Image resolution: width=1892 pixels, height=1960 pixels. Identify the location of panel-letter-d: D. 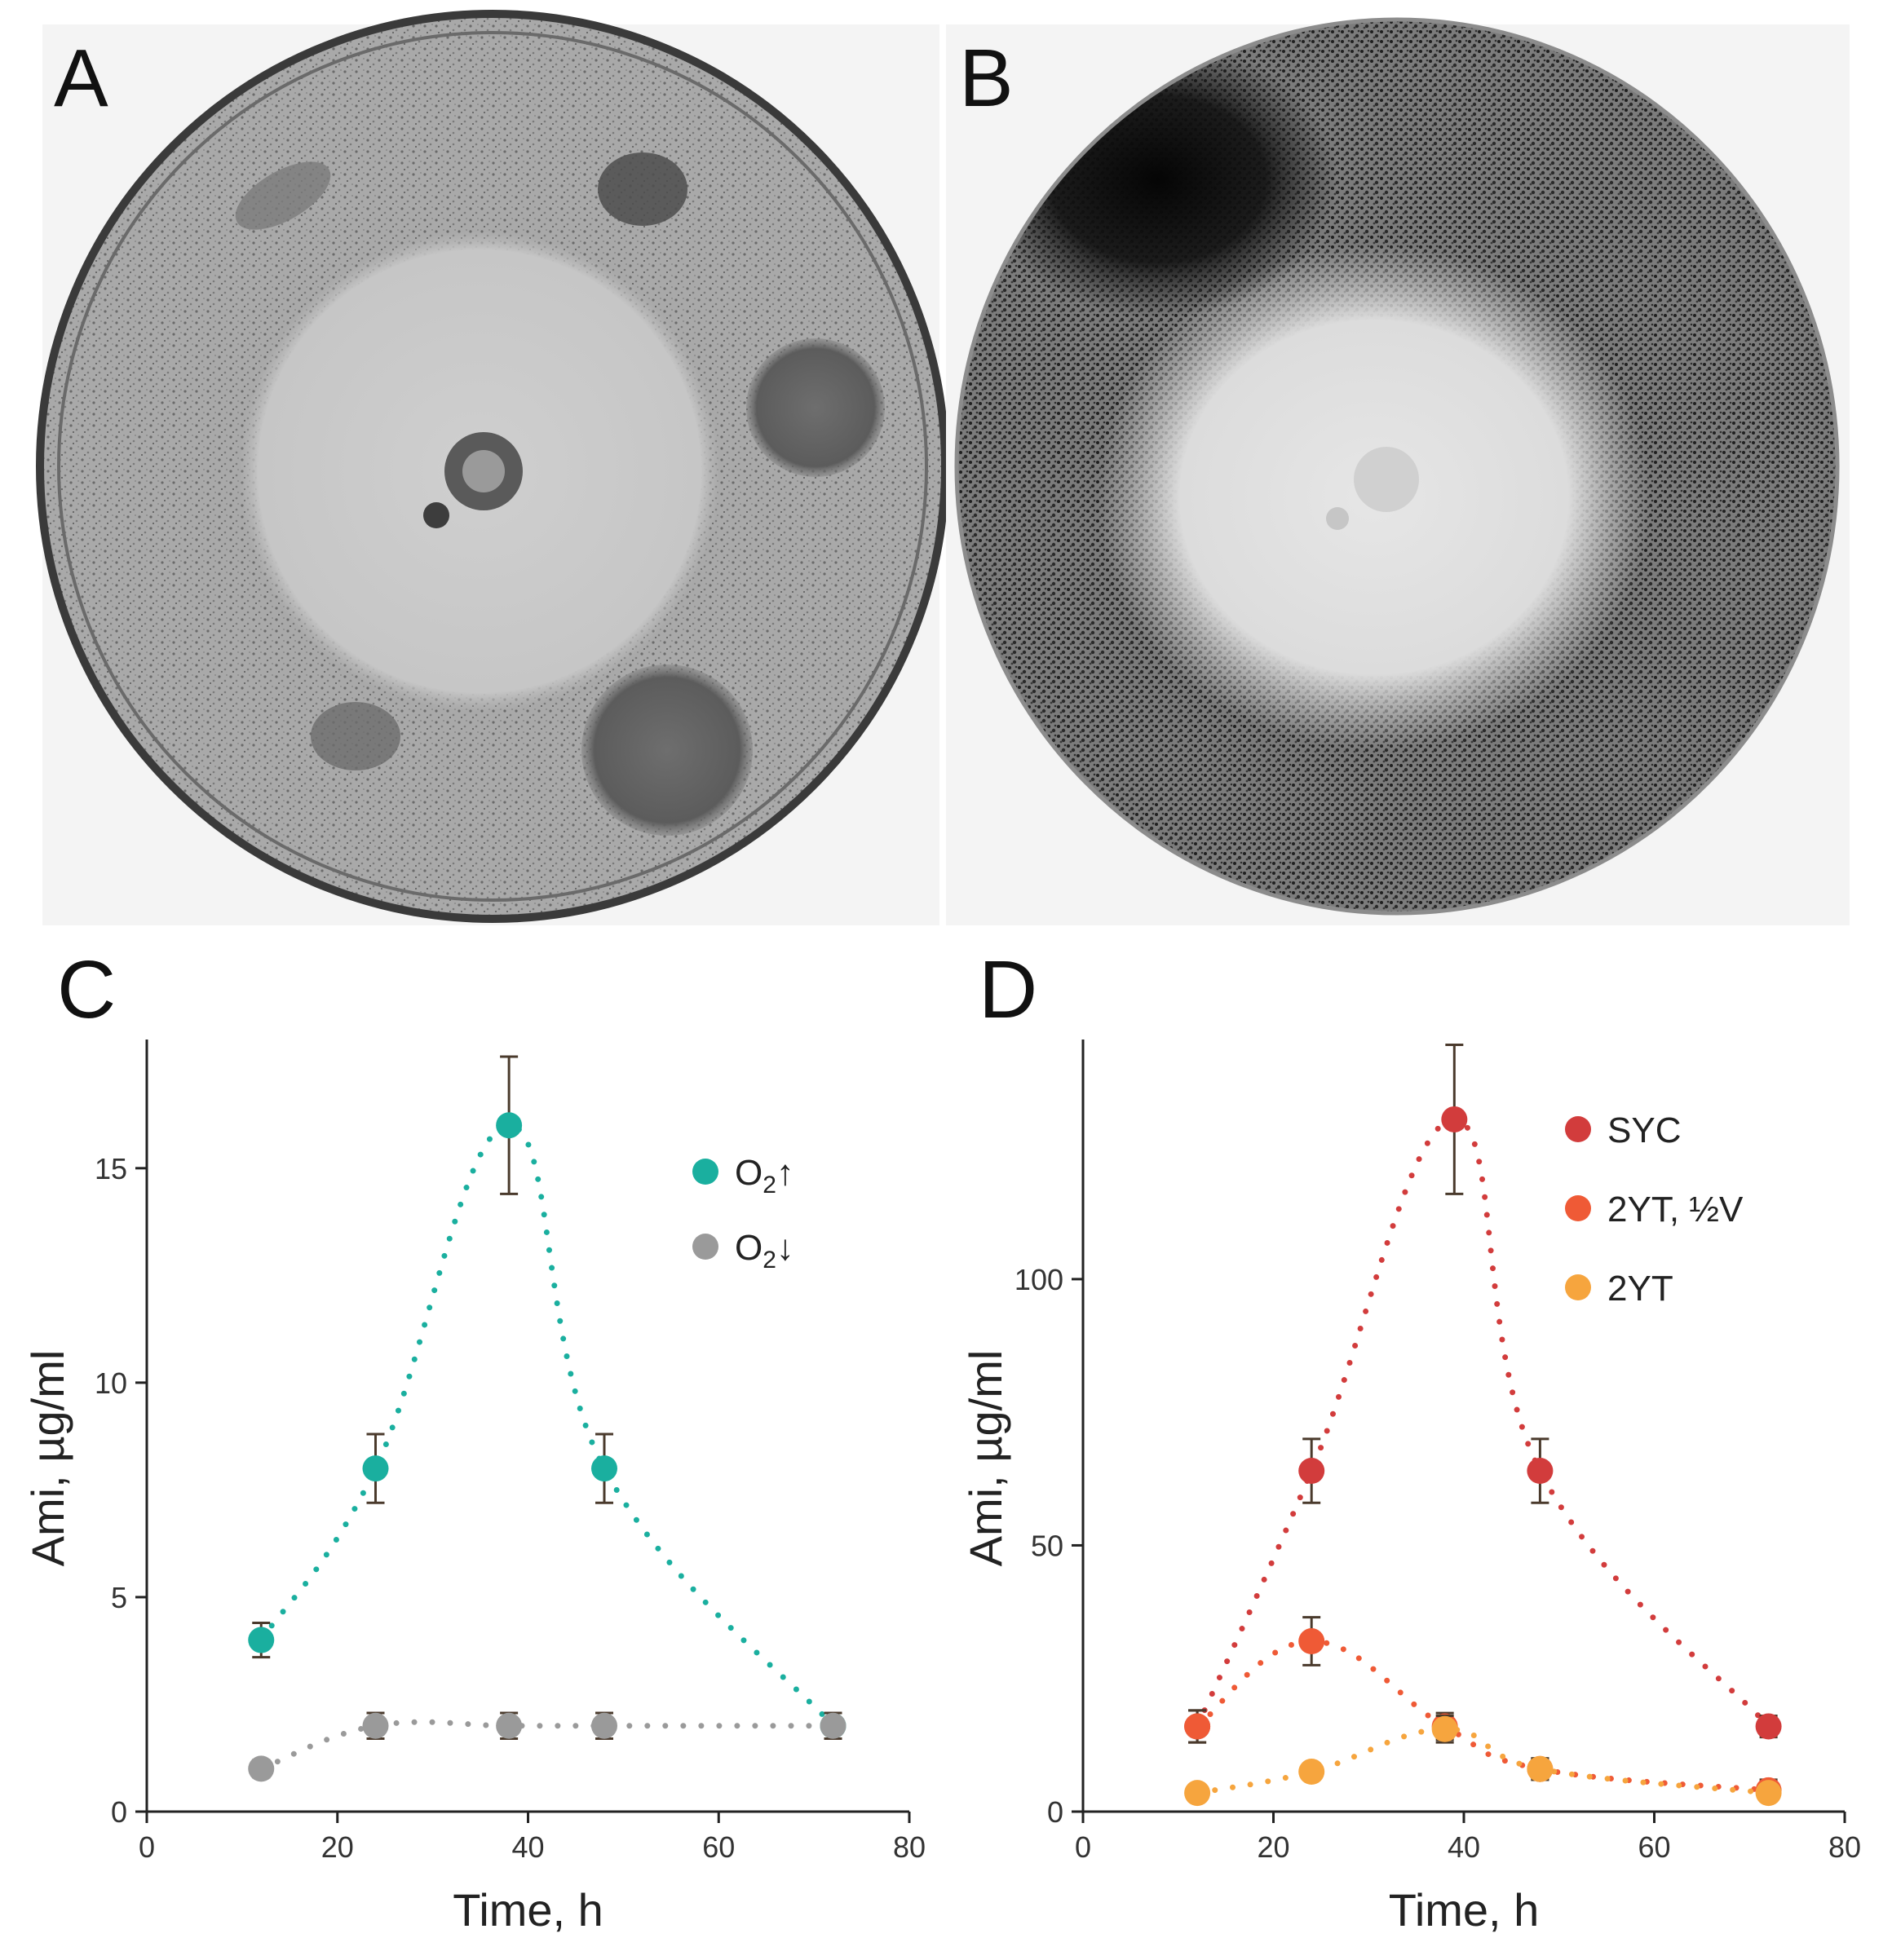
(1008, 990).